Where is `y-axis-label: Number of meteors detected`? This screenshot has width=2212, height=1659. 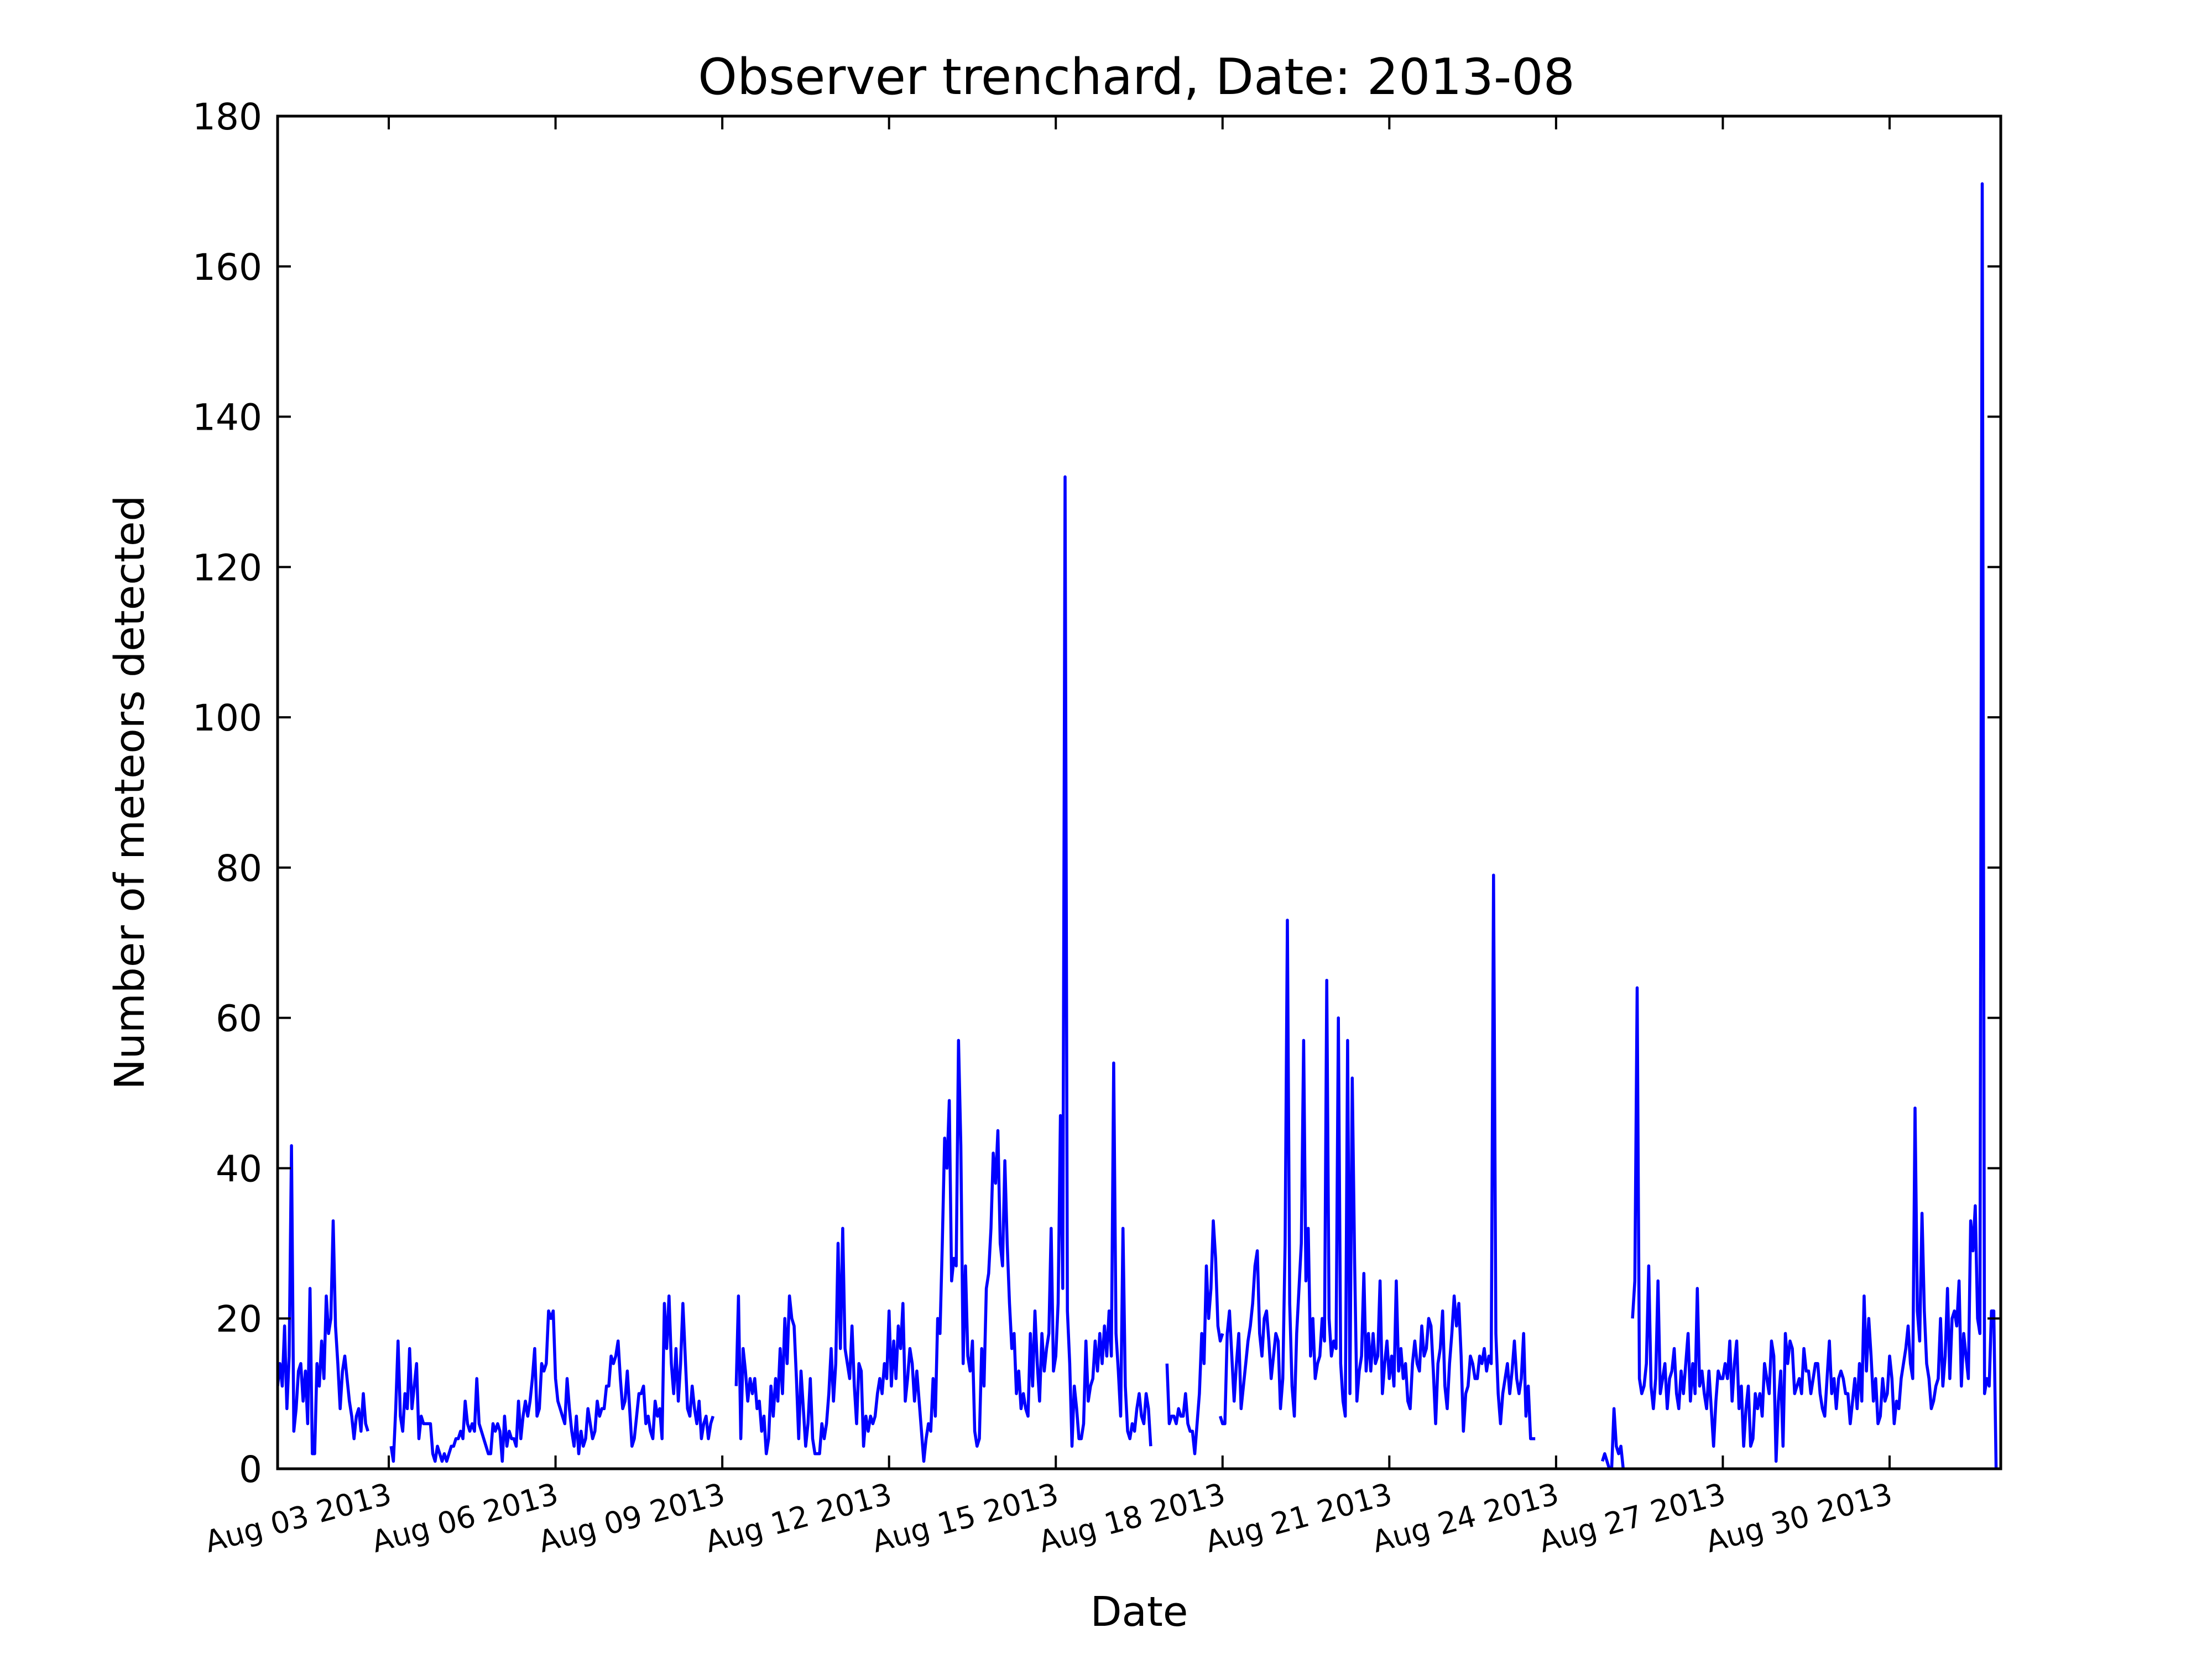 y-axis-label: Number of meteors detected is located at coordinates (130, 793).